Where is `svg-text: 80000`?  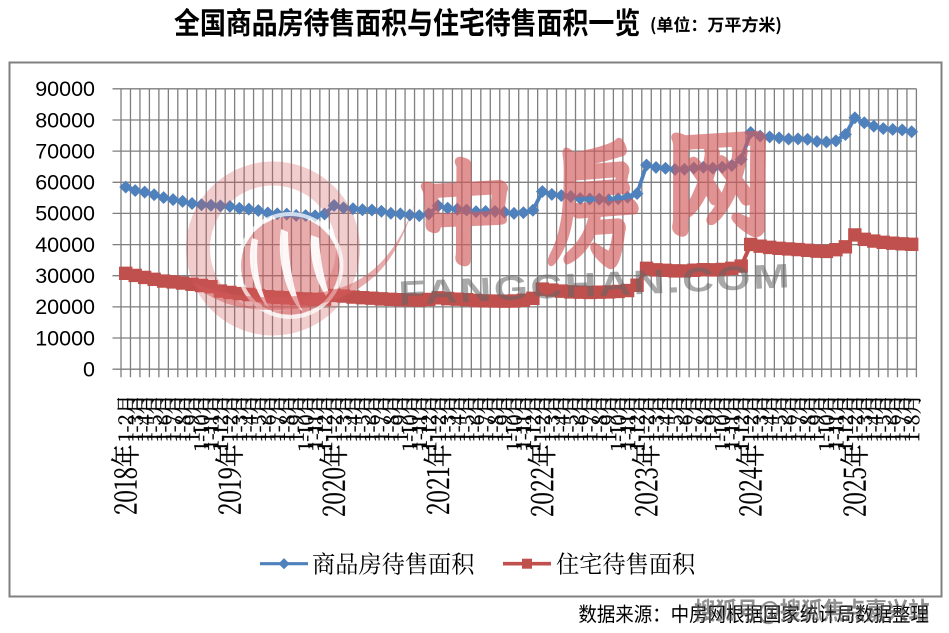
svg-text: 80000 is located at coordinates (65, 120).